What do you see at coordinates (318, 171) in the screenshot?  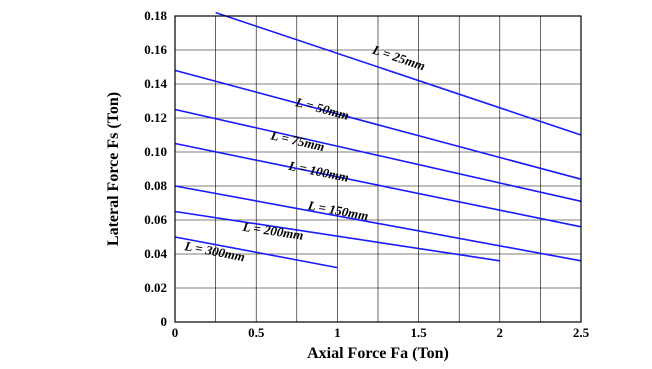 I see `series-label-3: L = 100mm` at bounding box center [318, 171].